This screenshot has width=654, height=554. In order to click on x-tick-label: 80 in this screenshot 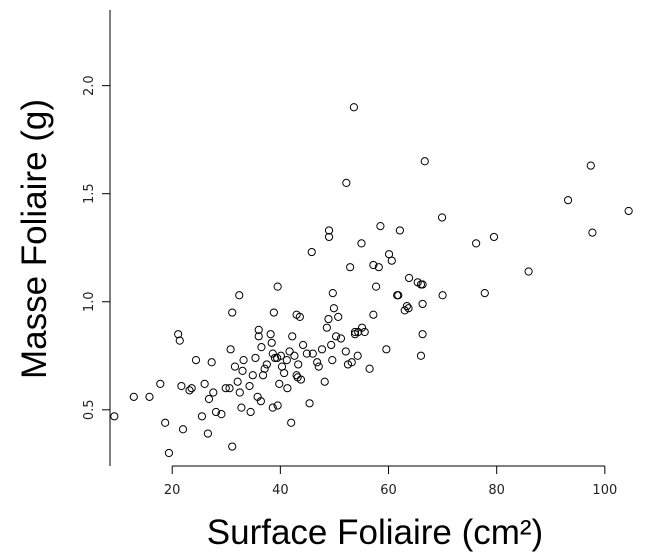, I will do `click(496, 490)`.